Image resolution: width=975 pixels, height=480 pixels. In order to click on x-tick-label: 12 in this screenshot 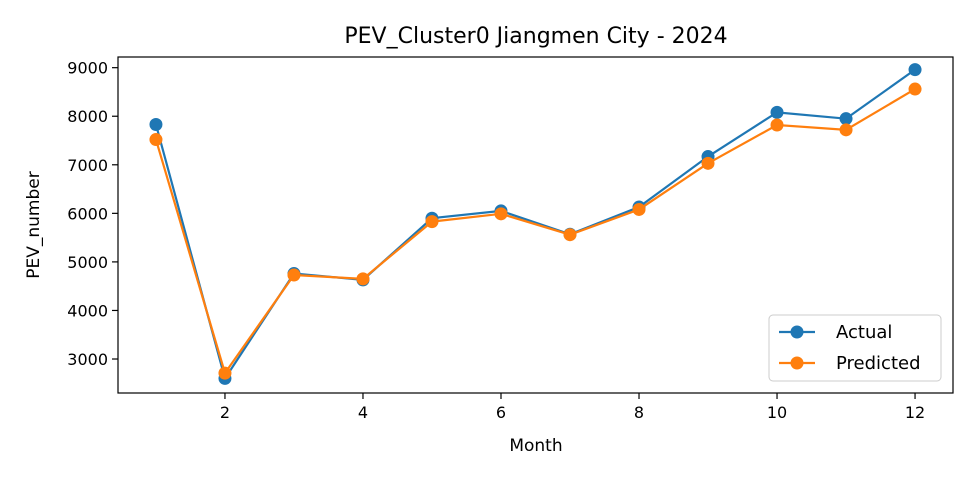, I will do `click(915, 412)`.